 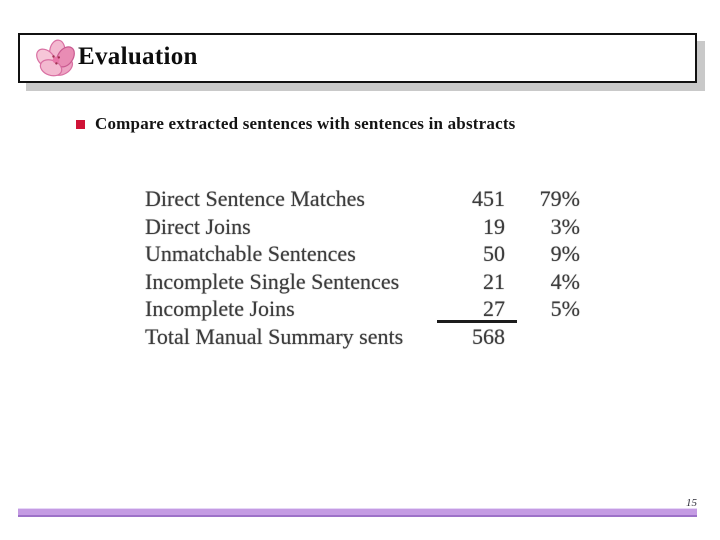 I want to click on row-percent: 79%, so click(x=559, y=198).